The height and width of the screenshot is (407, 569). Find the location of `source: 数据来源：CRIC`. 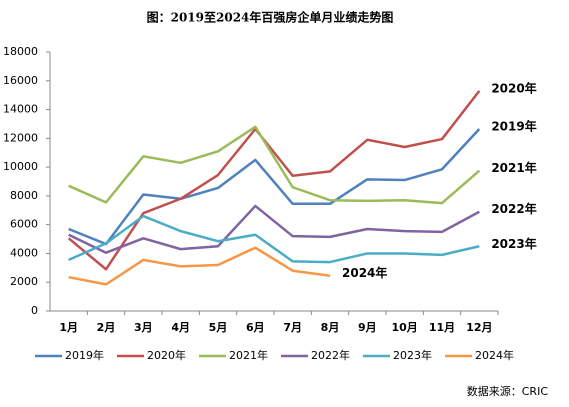

source: 数据来源：CRIC is located at coordinates (508, 391).